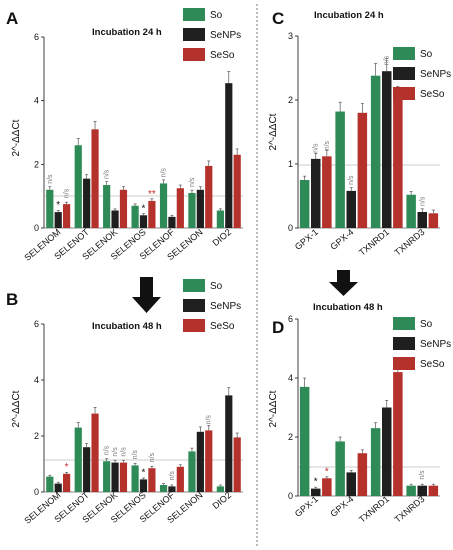  Describe the element at coordinates (127, 32) in the screenshot. I see `chart-title: Incubation 24 h` at that location.